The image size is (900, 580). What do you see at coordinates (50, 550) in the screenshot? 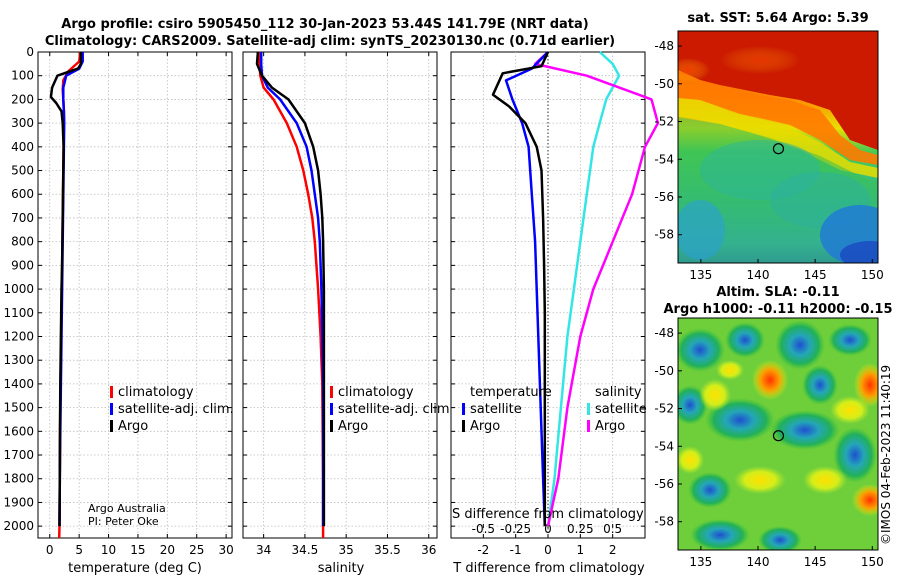
I see `x-tick-label: 0` at bounding box center [50, 550].